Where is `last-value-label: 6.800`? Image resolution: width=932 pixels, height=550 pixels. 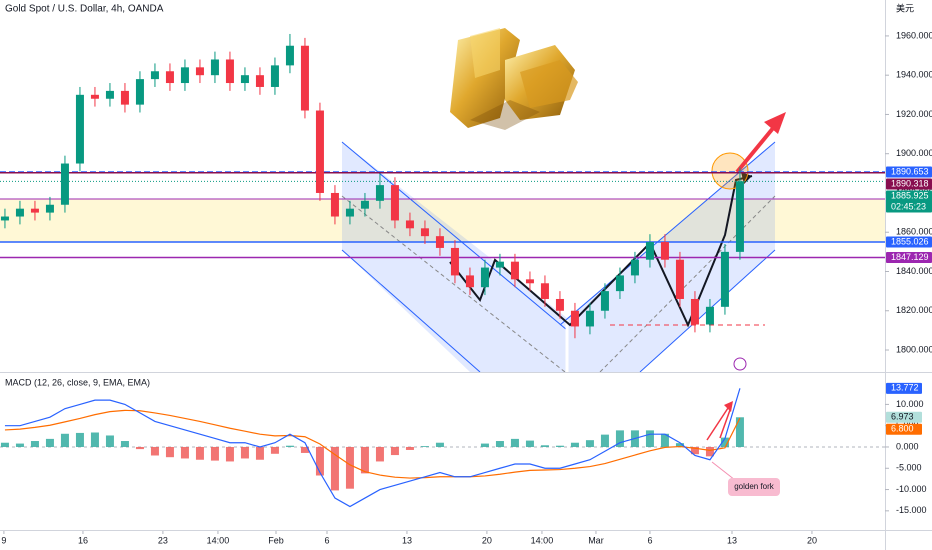
last-value-label: 6.800 is located at coordinates (902, 429).